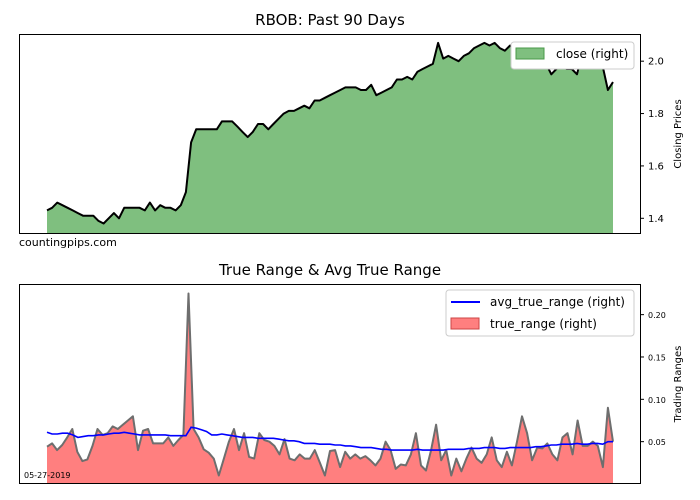 Image resolution: width=700 pixels, height=500 pixels. Describe the element at coordinates (47, 475) in the screenshot. I see `date-label: 05-27-2019` at that location.